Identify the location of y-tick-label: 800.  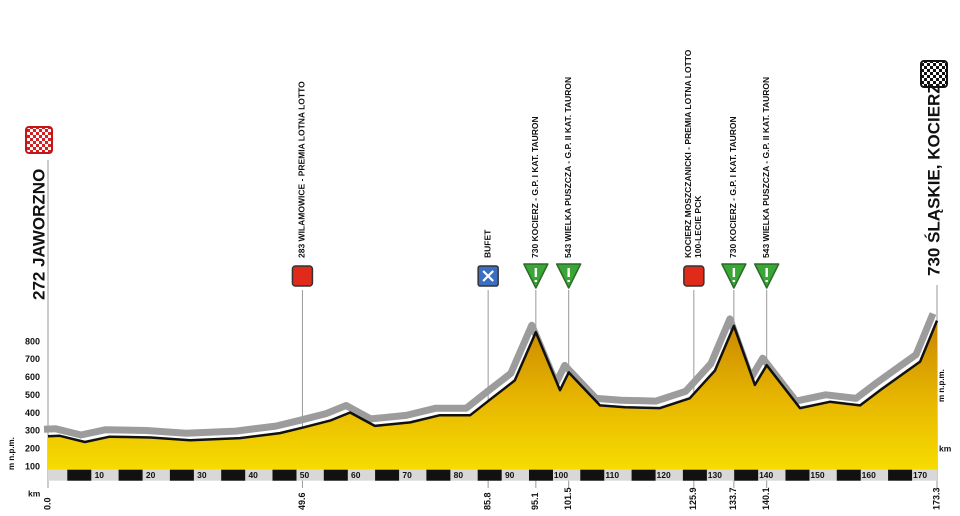
(32, 341).